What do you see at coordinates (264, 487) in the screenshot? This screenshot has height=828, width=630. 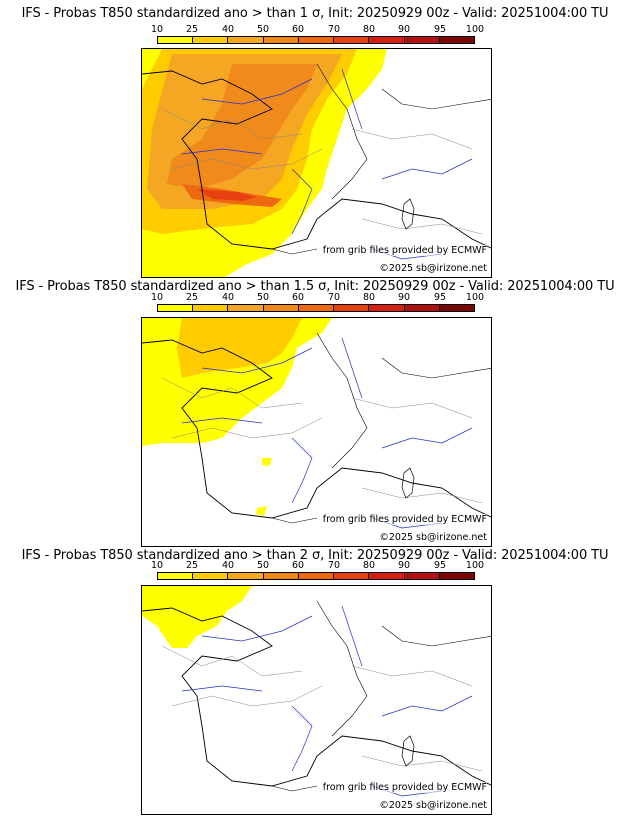 I see `prob-area-small` at bounding box center [264, 487].